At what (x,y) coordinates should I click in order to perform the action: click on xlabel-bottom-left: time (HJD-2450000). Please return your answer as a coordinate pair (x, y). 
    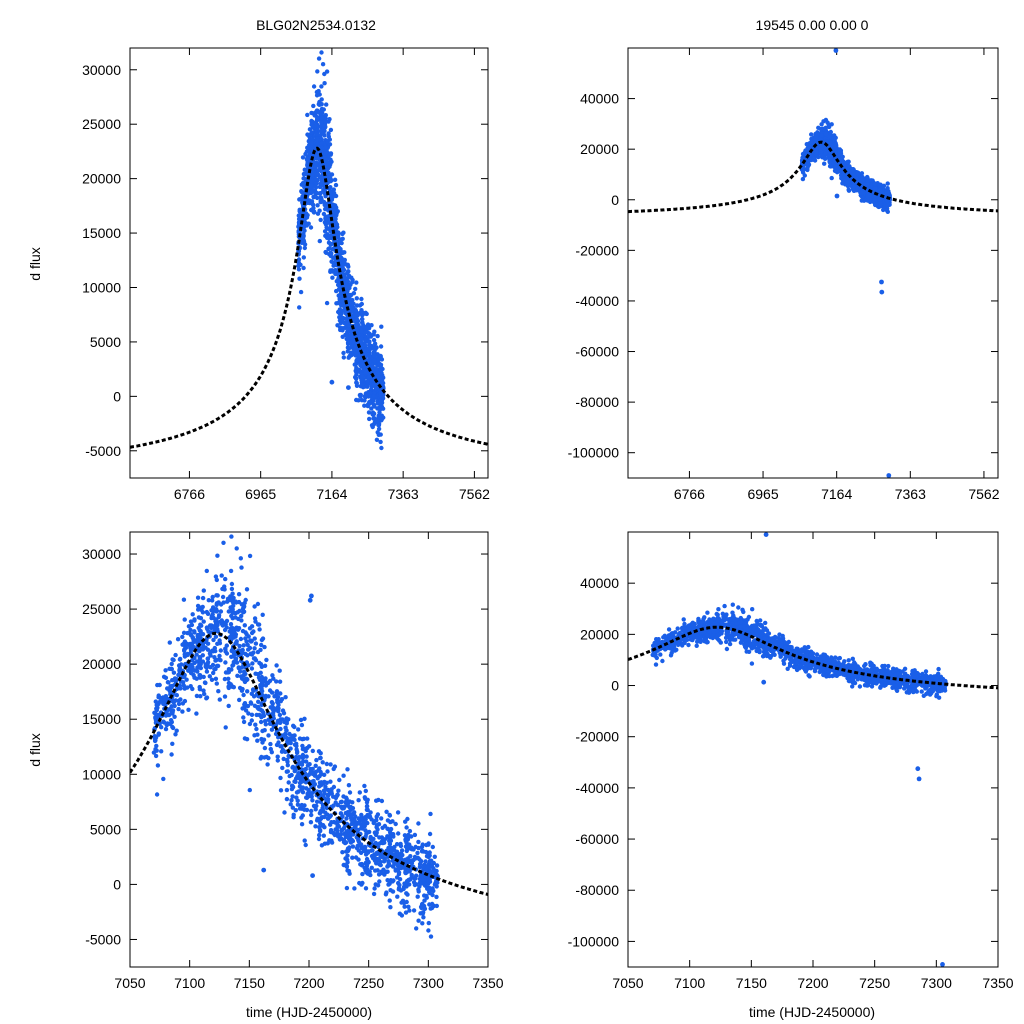
    Looking at the image, I should click on (309, 1012).